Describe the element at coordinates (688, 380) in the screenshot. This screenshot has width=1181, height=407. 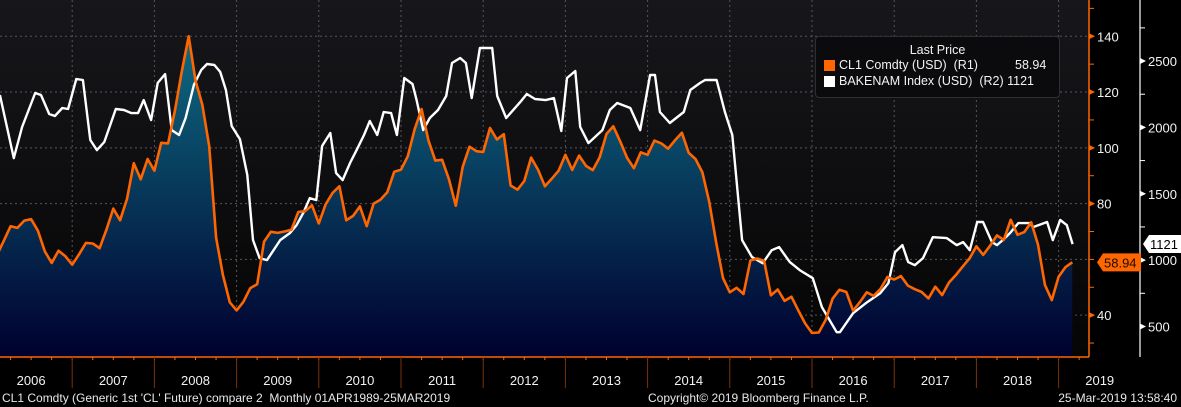
I see `x-tick-label: 2014` at that location.